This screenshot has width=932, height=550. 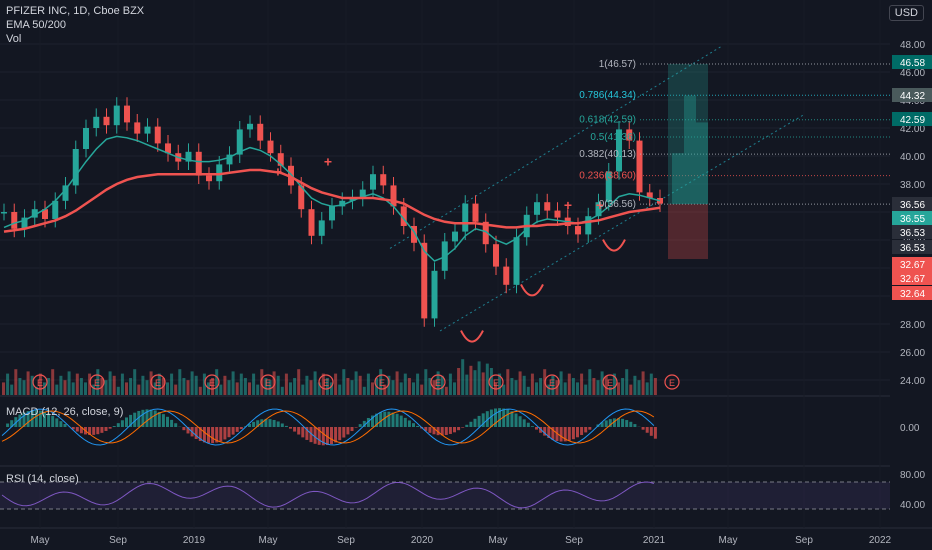 I want to click on price-tick-label: 42.00, so click(x=912, y=129).